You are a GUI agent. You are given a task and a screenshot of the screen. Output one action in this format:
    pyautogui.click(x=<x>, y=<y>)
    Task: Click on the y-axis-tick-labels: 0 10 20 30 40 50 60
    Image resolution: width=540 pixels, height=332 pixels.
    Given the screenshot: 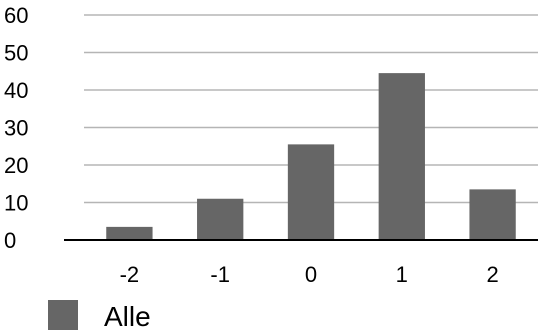 What is the action you would take?
    pyautogui.click(x=16, y=128)
    